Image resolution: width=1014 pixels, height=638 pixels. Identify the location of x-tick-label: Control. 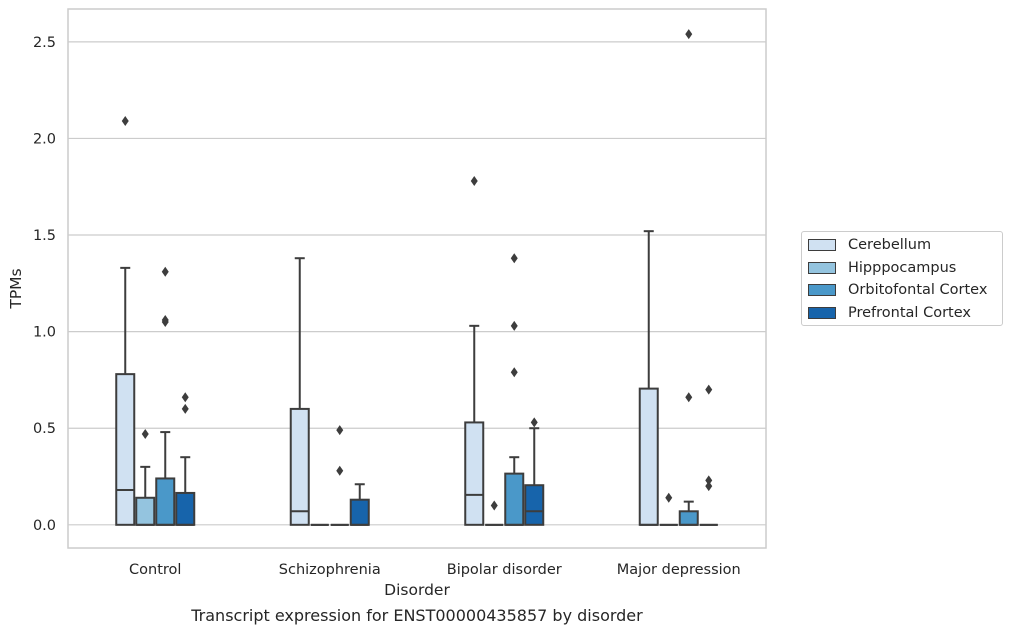
(155, 570).